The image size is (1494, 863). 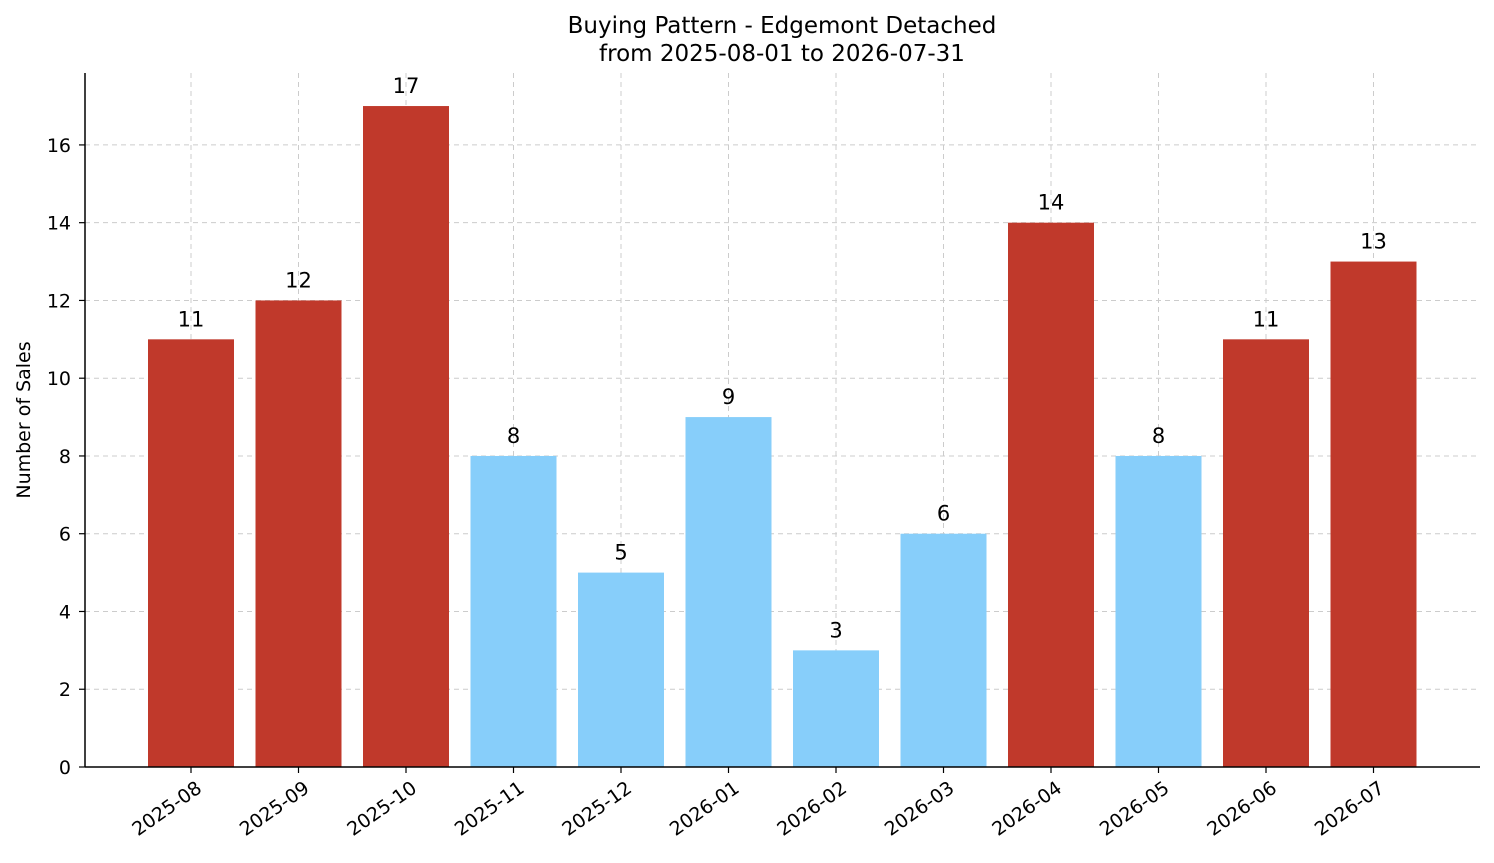 I want to click on x-tick-label: 2026-06, so click(x=1242, y=809).